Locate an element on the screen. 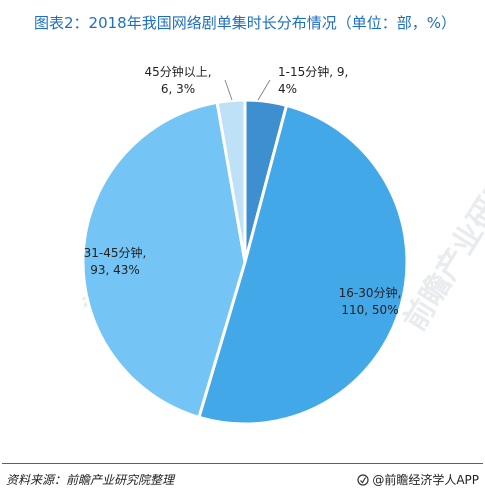 This screenshot has width=485, height=500. brand-label: @前瞻经济学人APP is located at coordinates (425, 480).